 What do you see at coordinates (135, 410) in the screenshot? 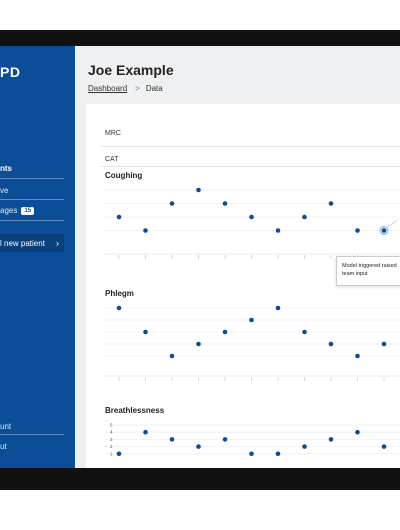
I see `section-title-breathlessness: Breathlessness` at bounding box center [135, 410].